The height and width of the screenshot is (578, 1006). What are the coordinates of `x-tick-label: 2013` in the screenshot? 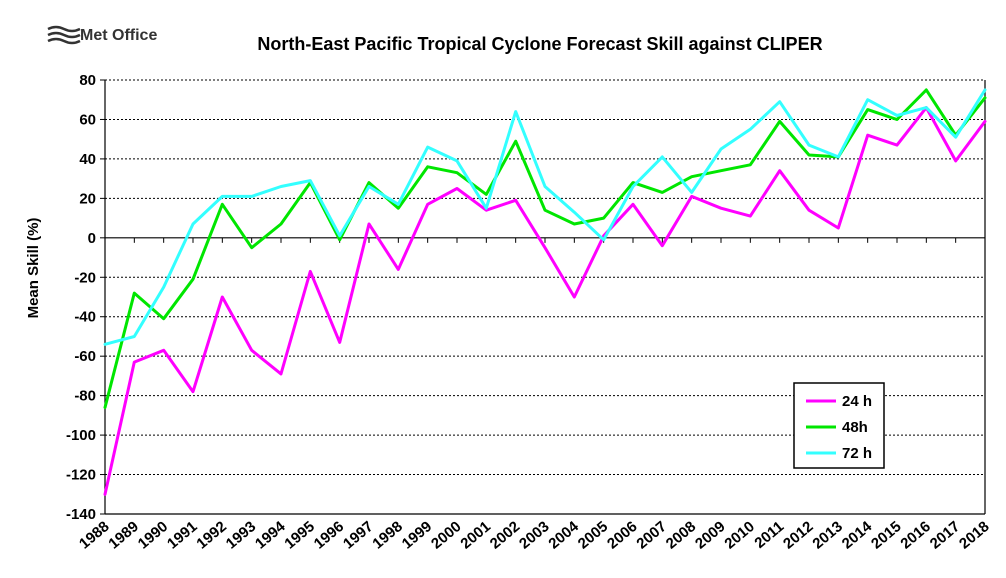 It's located at (827, 535).